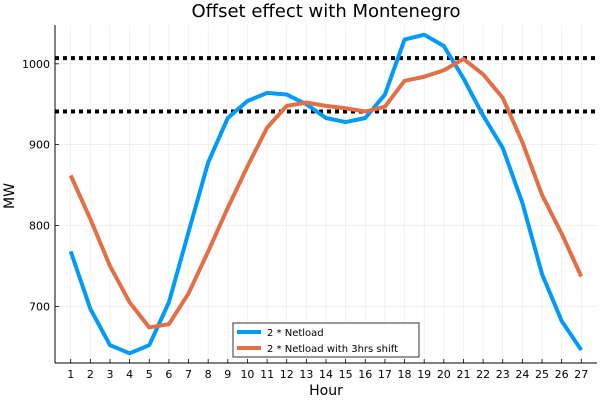 This screenshot has height=400, width=600. I want to click on x-tick-label: 8, so click(208, 374).